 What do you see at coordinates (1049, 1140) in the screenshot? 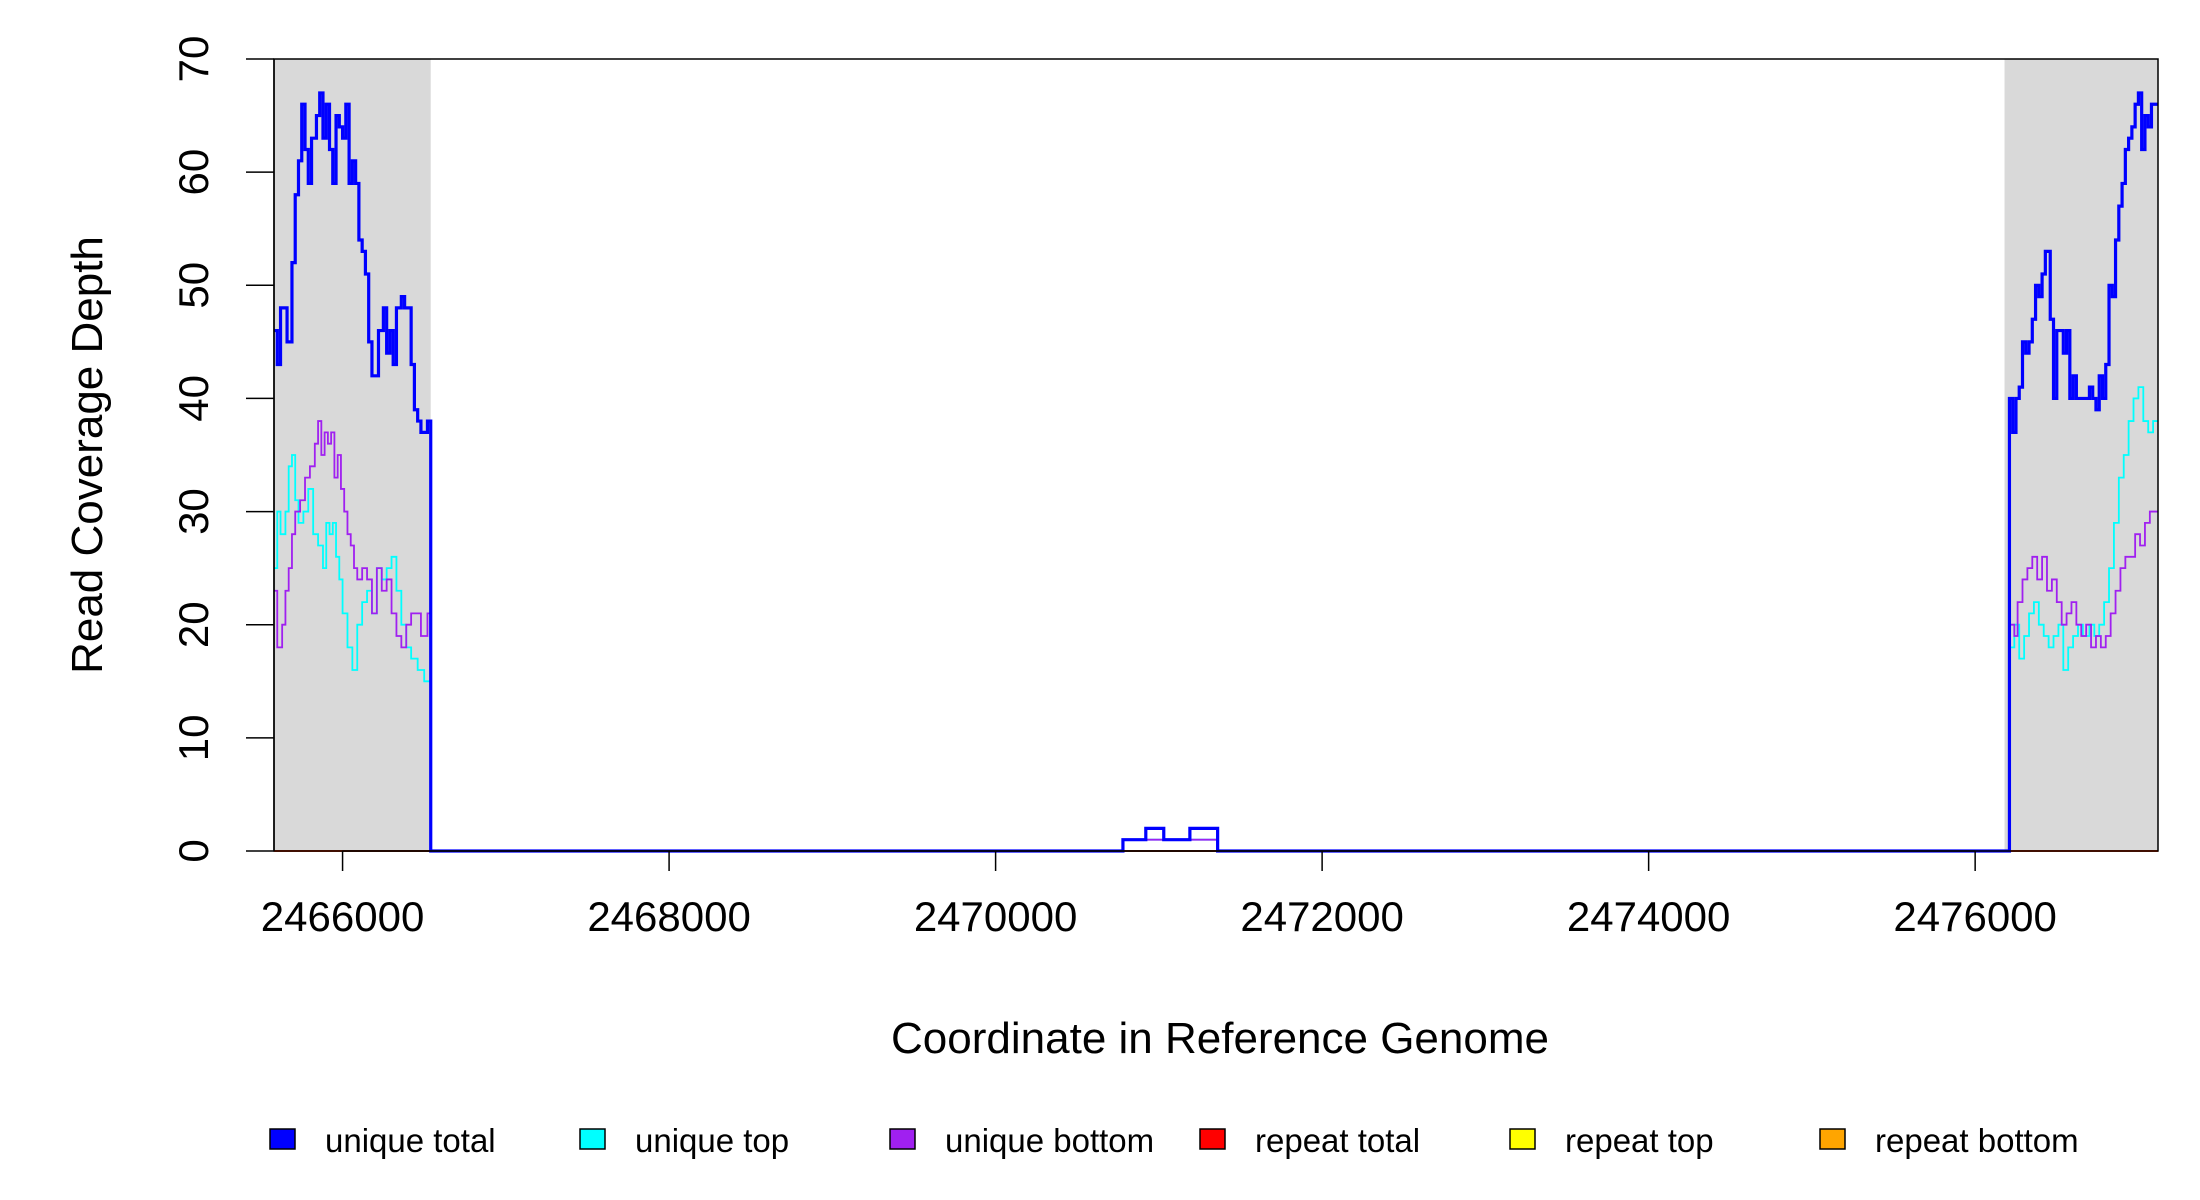
I see `legend-label: unique bottom` at bounding box center [1049, 1140].